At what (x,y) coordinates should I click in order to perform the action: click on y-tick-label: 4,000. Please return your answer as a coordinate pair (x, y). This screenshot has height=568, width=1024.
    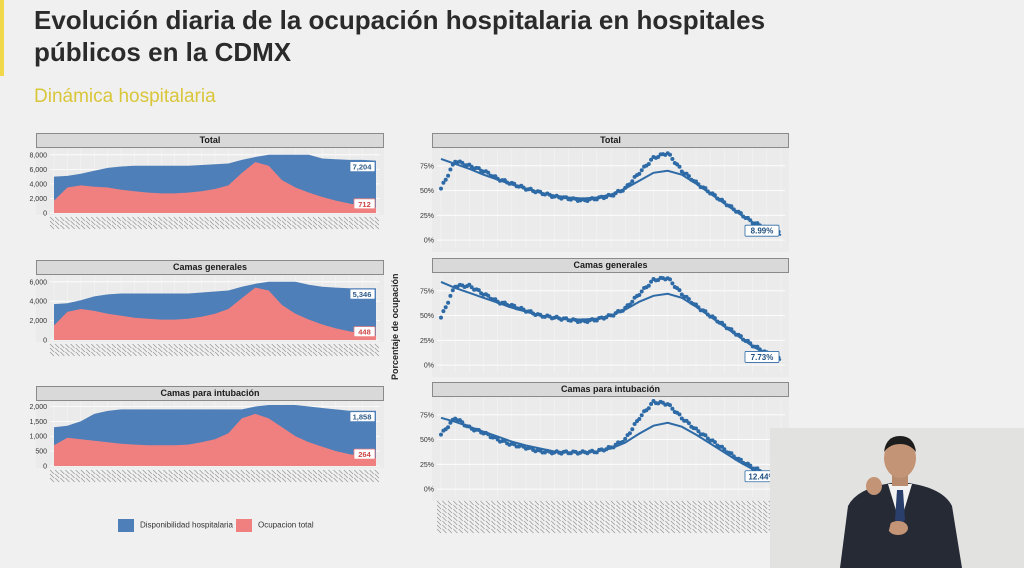
    Looking at the image, I should click on (38, 184).